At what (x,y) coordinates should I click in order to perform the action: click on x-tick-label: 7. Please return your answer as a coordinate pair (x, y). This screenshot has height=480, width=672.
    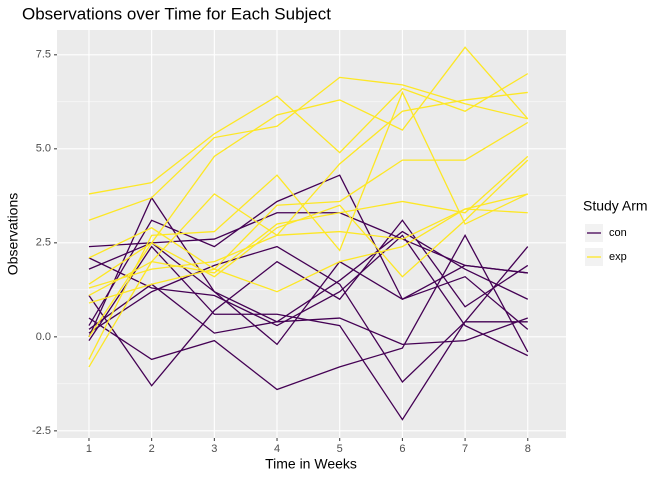
    Looking at the image, I should click on (465, 449).